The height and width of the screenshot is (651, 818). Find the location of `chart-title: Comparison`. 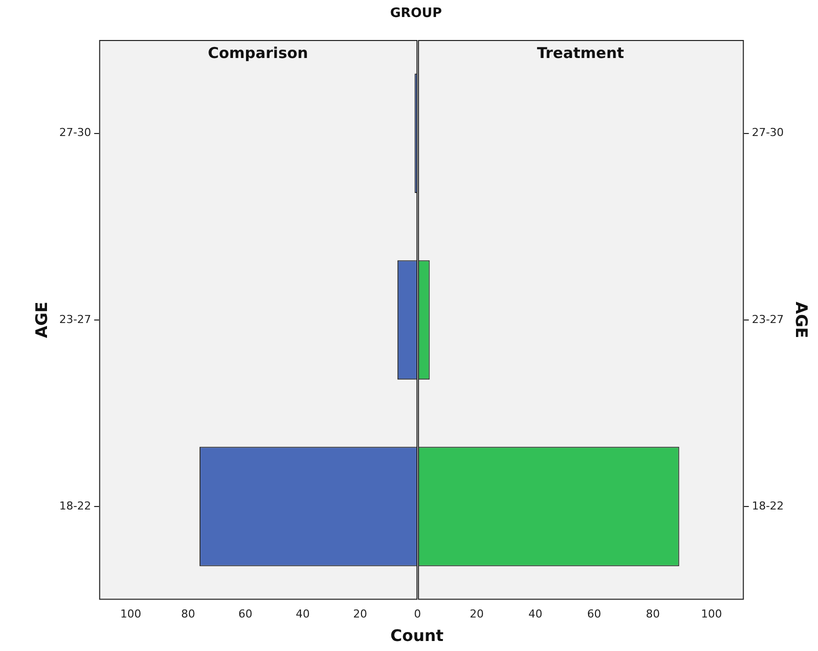

chart-title: Comparison is located at coordinates (258, 53).